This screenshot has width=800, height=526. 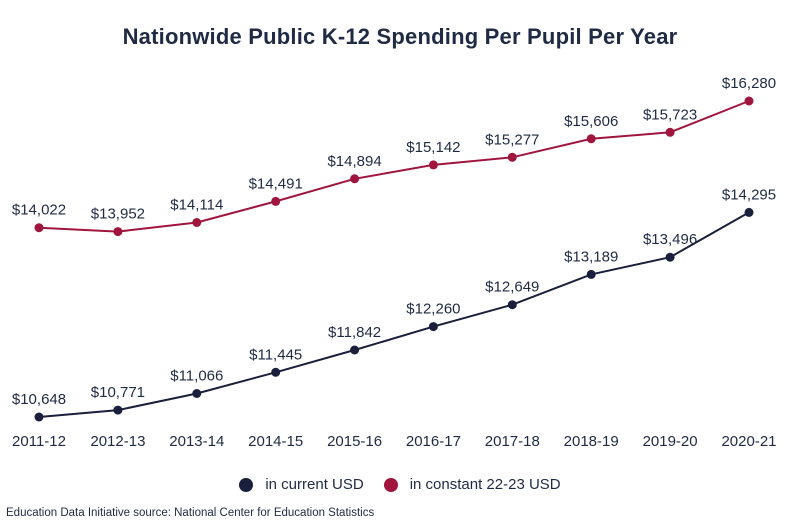 What do you see at coordinates (591, 121) in the screenshot?
I see `data-label-constant-usd: $15,606` at bounding box center [591, 121].